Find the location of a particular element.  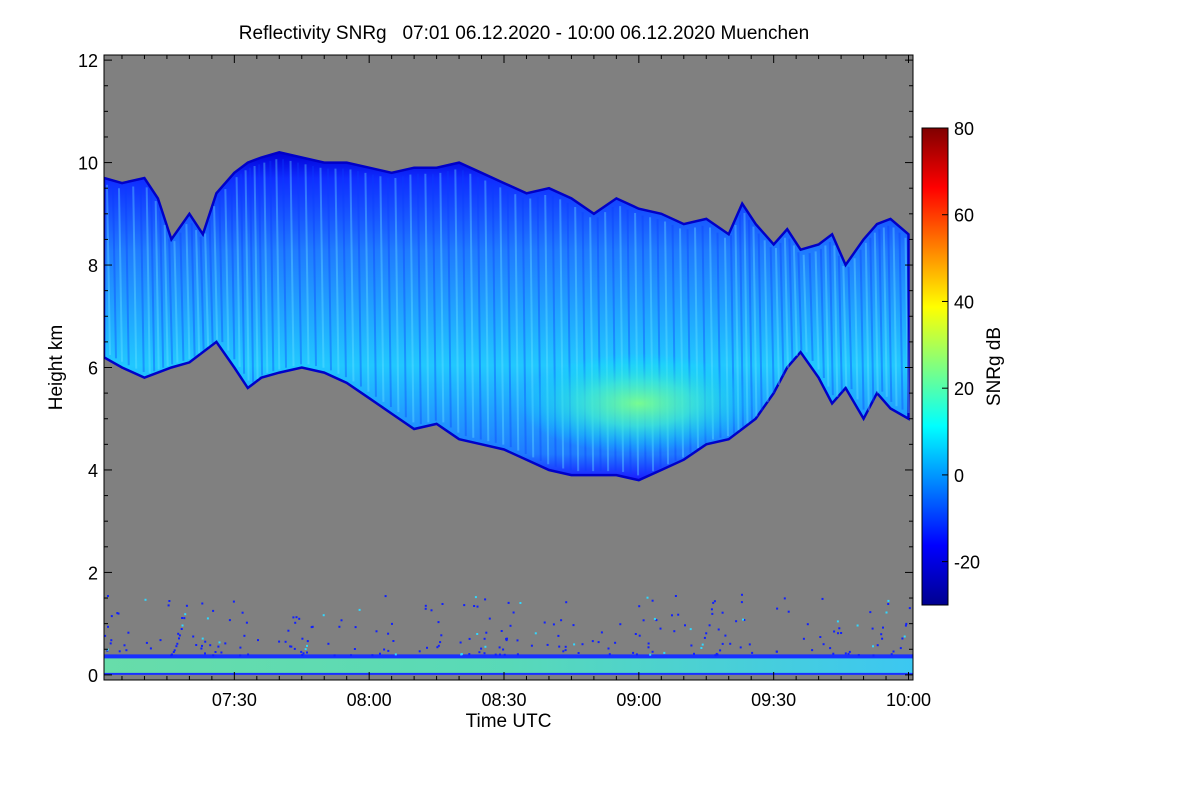

x-tick-label: 10:00 is located at coordinates (908, 700).